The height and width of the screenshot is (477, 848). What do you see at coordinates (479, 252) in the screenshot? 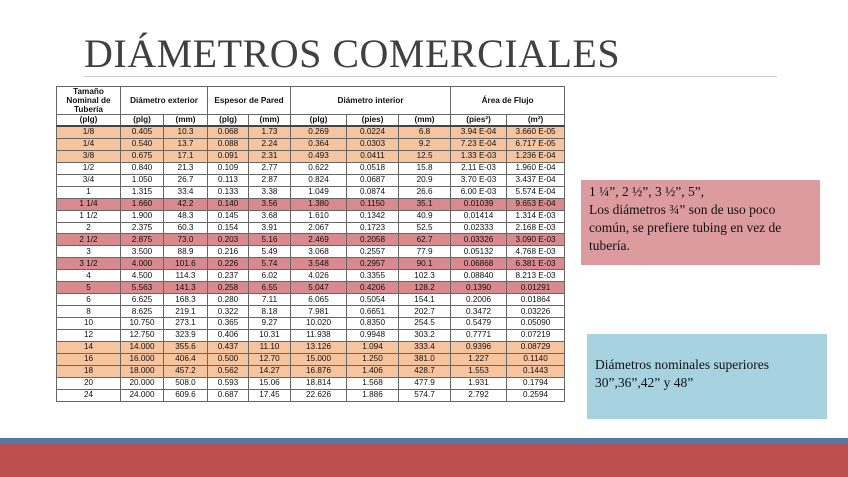
I see `table-cell: 0.05132` at bounding box center [479, 252].